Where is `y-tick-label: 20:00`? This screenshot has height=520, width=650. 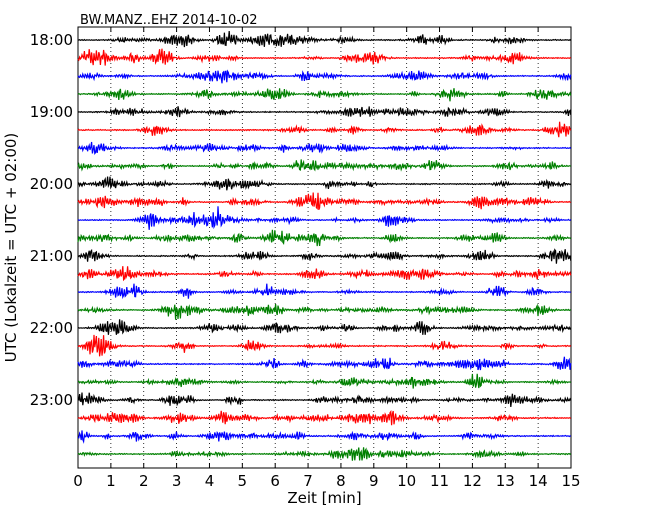
y-tick-label: 20:00 is located at coordinates (51, 184).